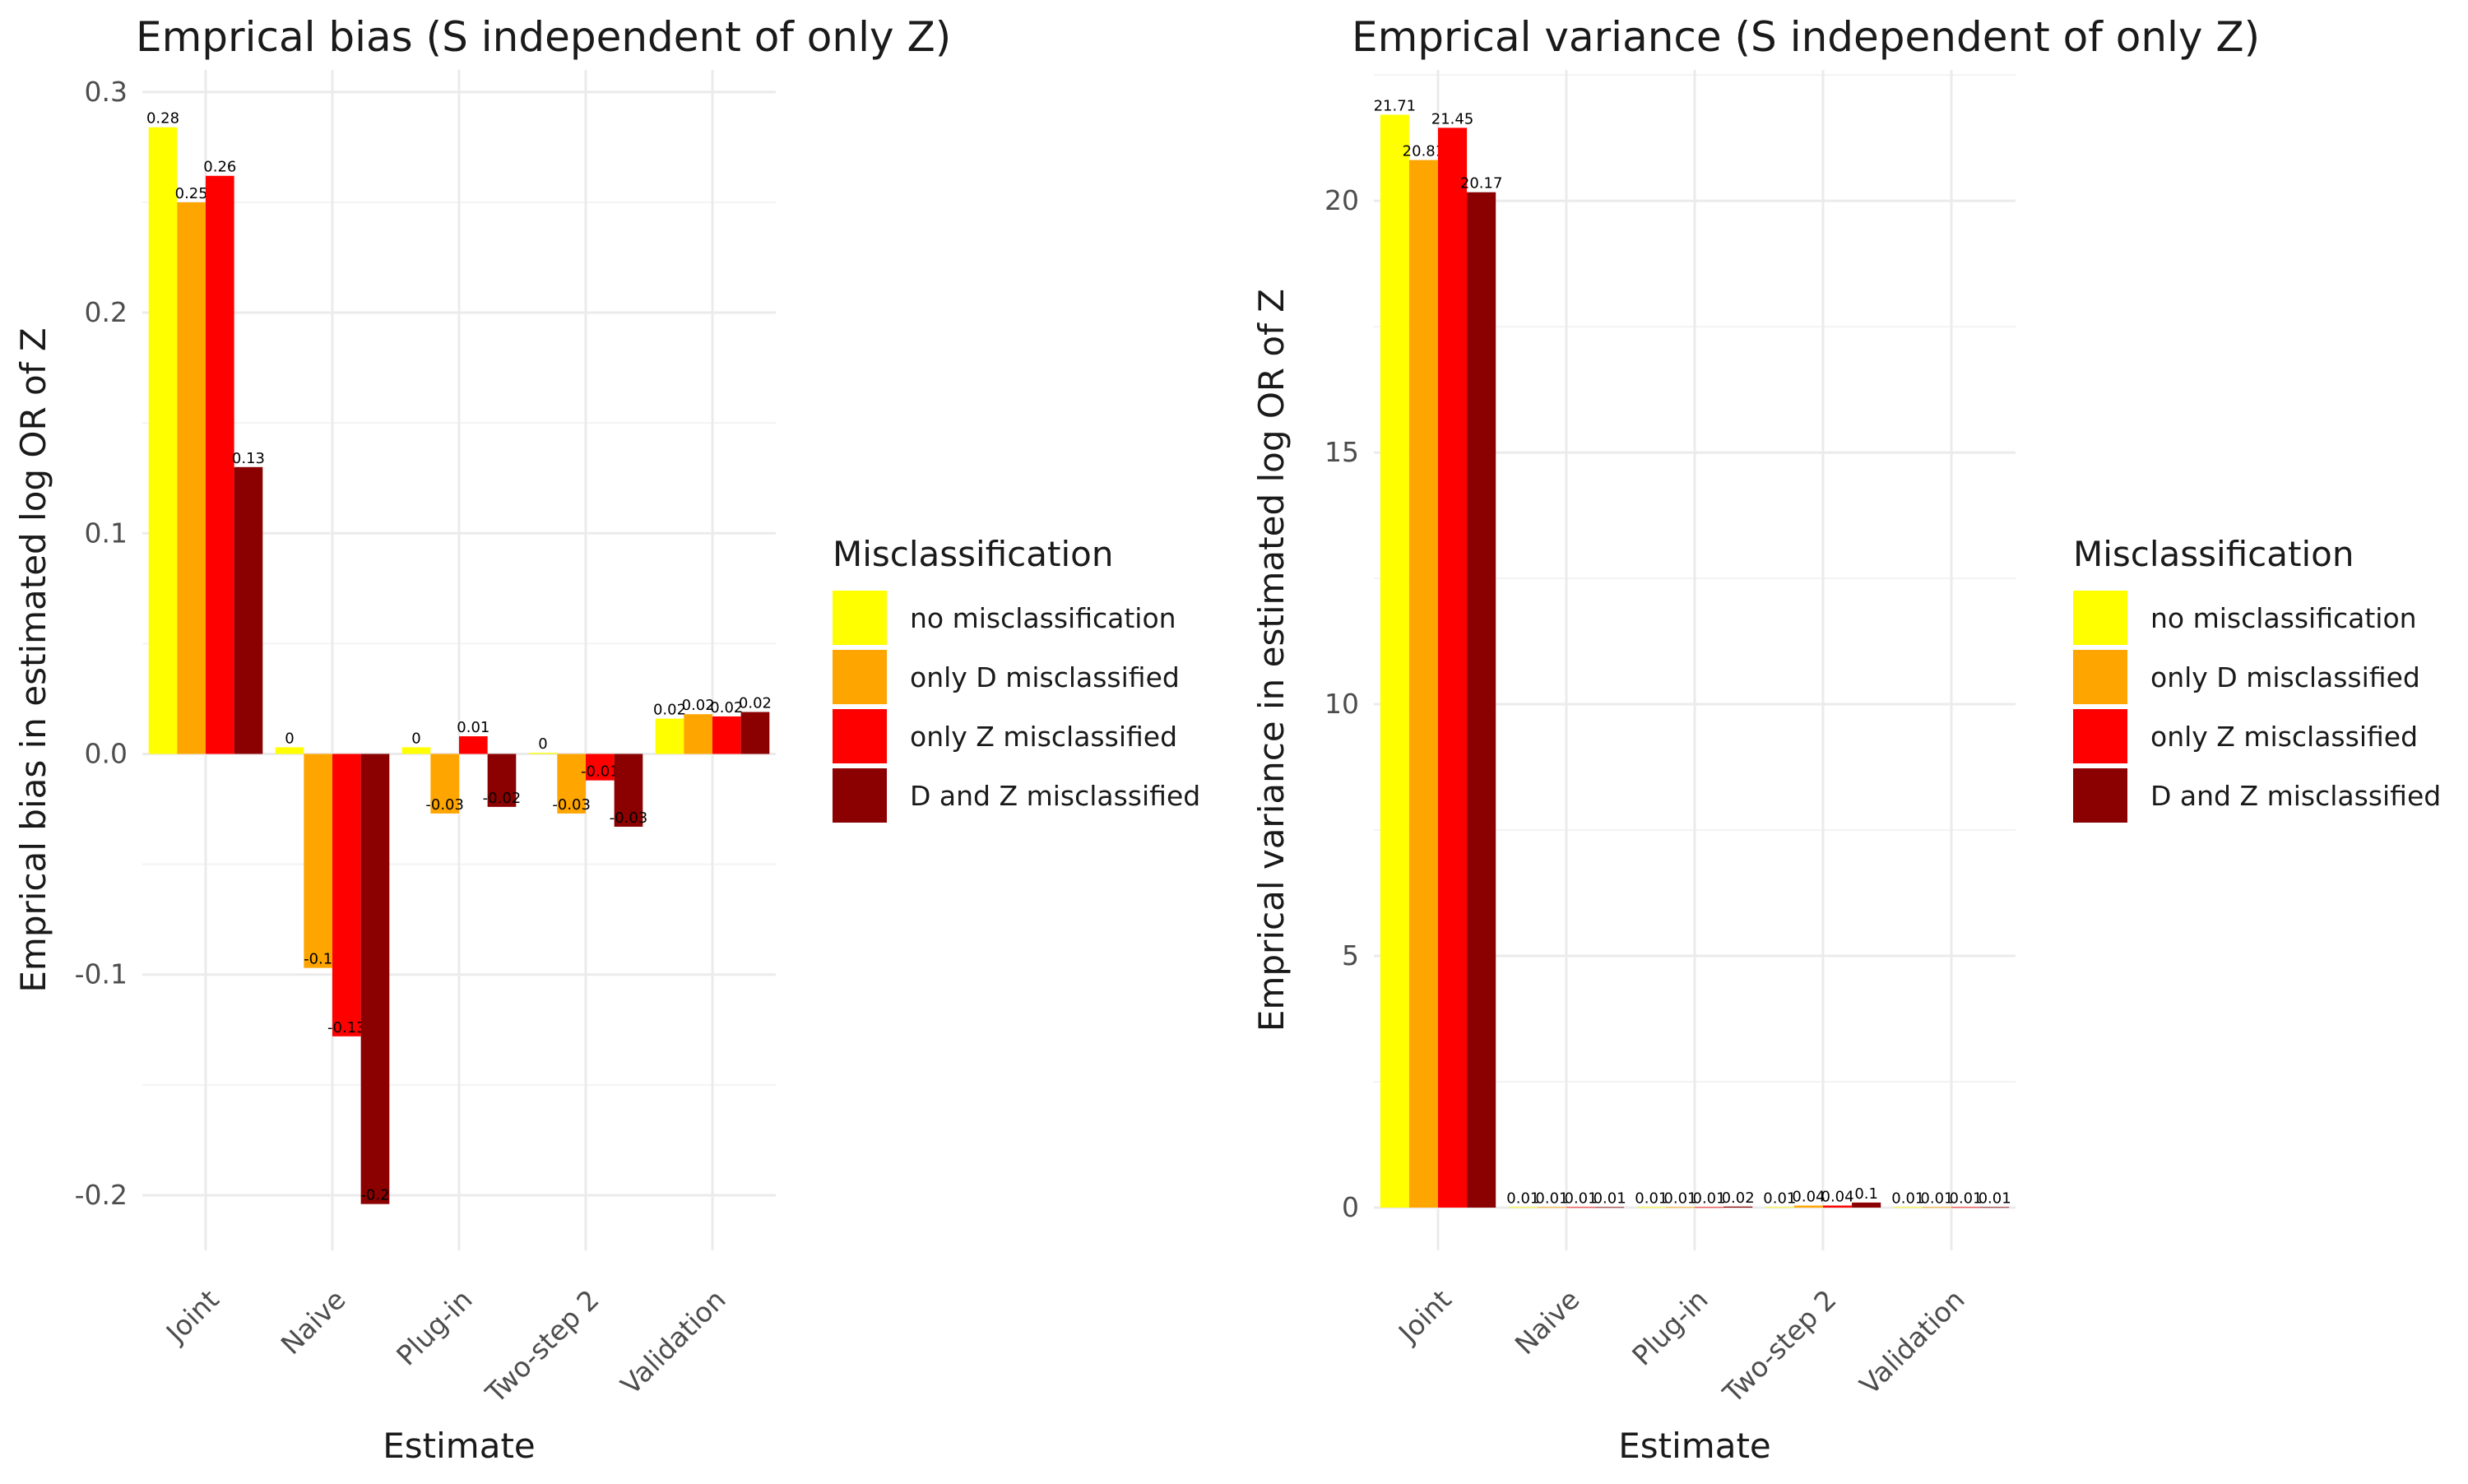  I want to click on bar-value-label: 0.25, so click(191, 193).